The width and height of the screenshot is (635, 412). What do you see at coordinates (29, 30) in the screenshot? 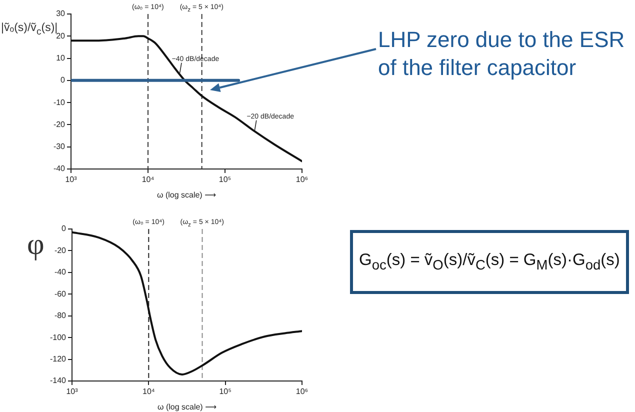
I see `y-axis-title: |ṽₒ(s)/ṽ$_{c}$(s)|` at bounding box center [29, 30].